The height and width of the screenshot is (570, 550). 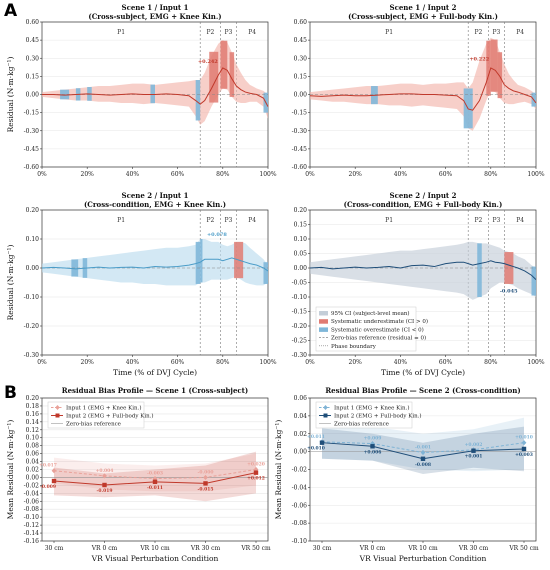 What do you see at coordinates (325, 407) in the screenshot?
I see `legend-marker` at bounding box center [325, 407].